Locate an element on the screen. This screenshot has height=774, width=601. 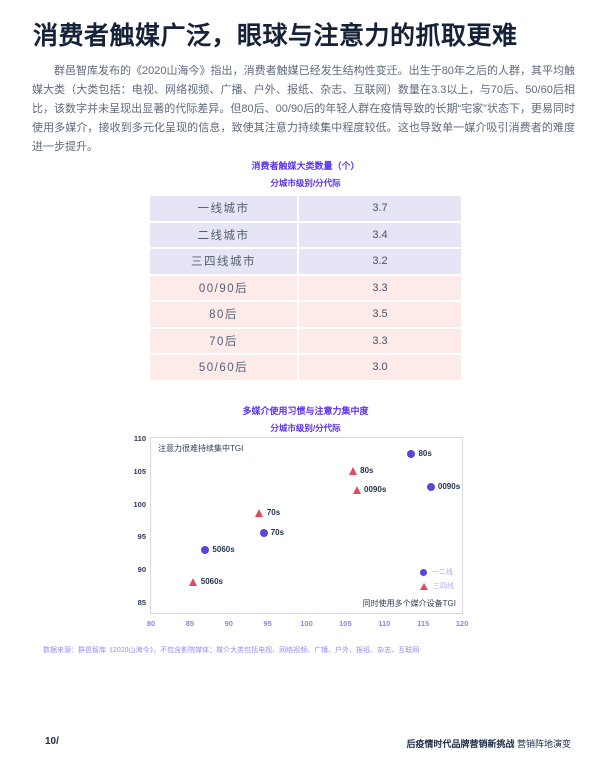
legend-triangle-icon is located at coordinates (424, 586).